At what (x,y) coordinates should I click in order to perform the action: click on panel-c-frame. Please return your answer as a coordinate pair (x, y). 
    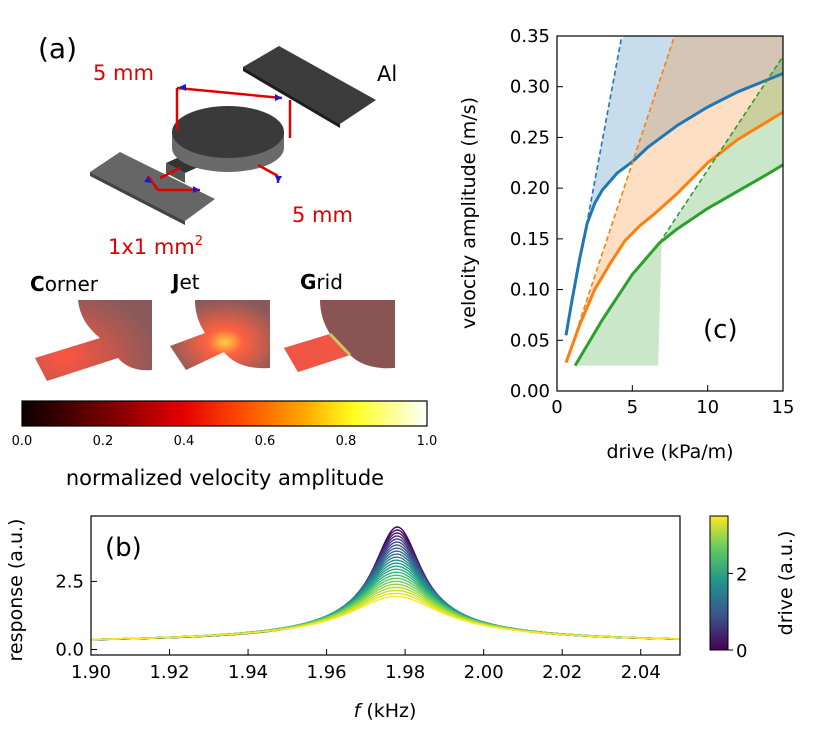
    Looking at the image, I should click on (670, 213).